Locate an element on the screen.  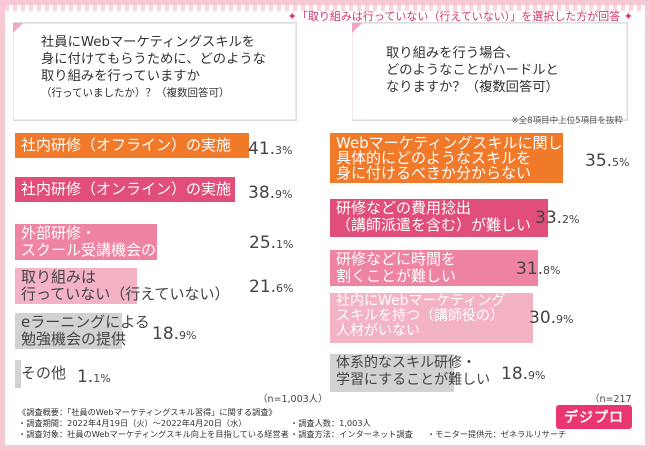
chart-right-label-2-line-0: 研修などに時間を is located at coordinates (396, 259).